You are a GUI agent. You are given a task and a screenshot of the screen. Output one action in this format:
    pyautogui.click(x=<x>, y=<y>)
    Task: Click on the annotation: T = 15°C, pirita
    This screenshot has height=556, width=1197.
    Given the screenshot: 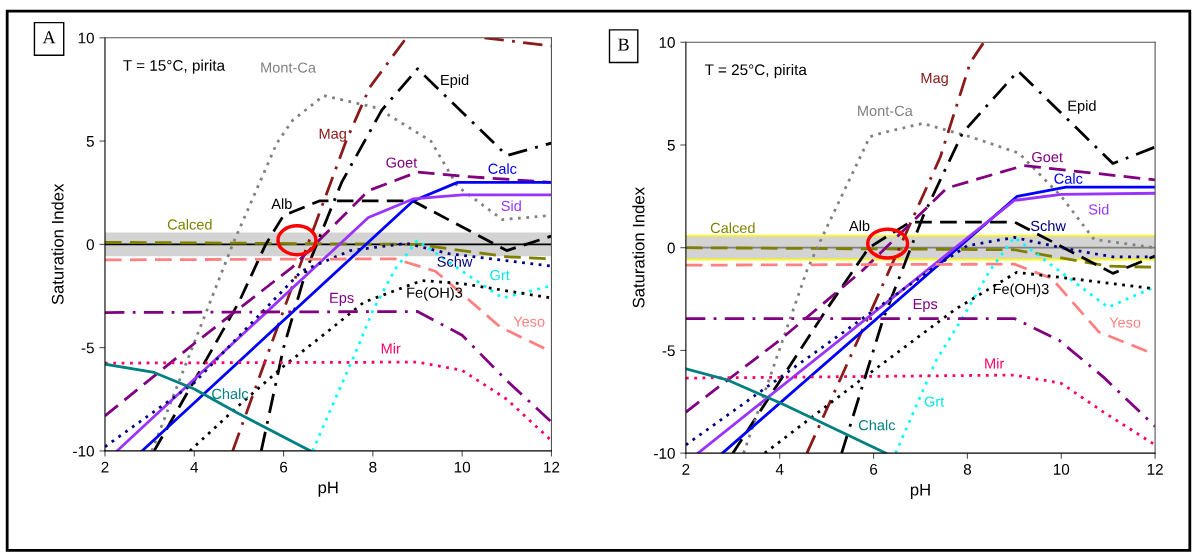 What is the action you would take?
    pyautogui.click(x=174, y=66)
    